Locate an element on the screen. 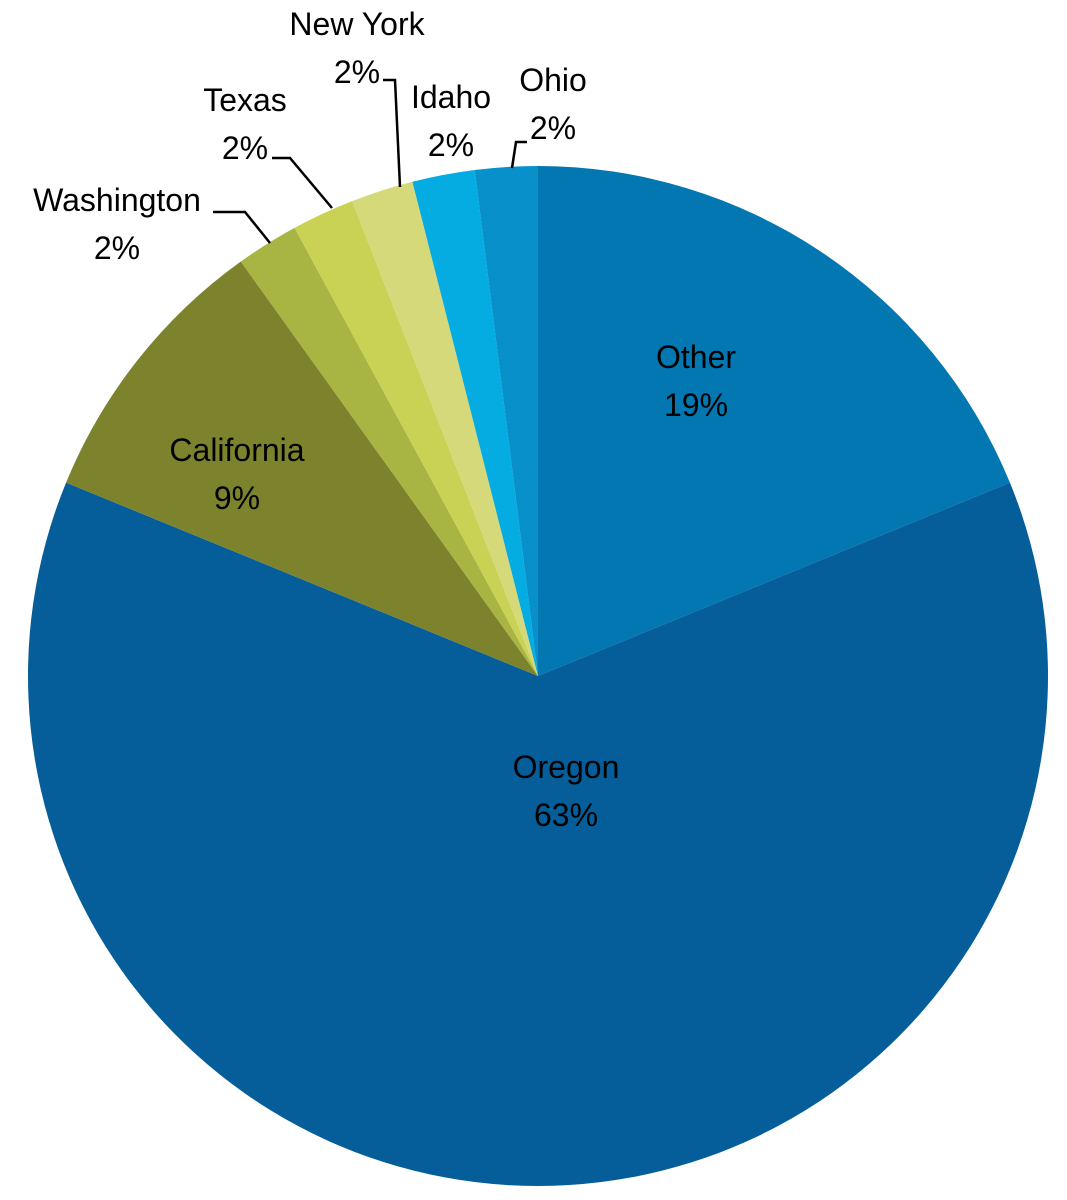 This screenshot has width=1067, height=1200. slice-label-oregon: Oregon is located at coordinates (566, 767).